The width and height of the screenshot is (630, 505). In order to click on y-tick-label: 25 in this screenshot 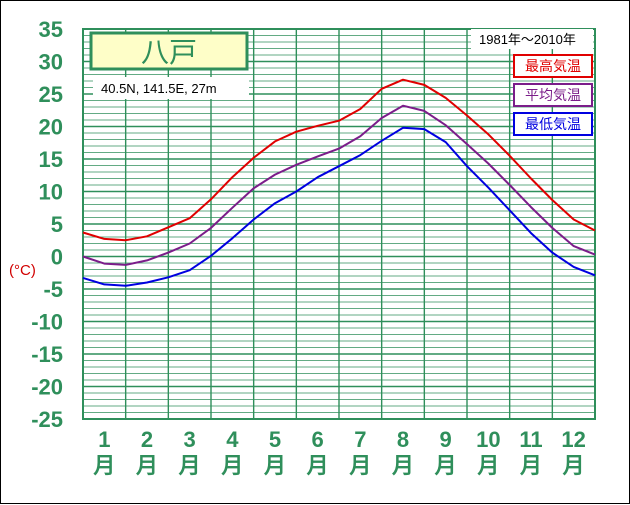, I will do `click(51, 94)`.